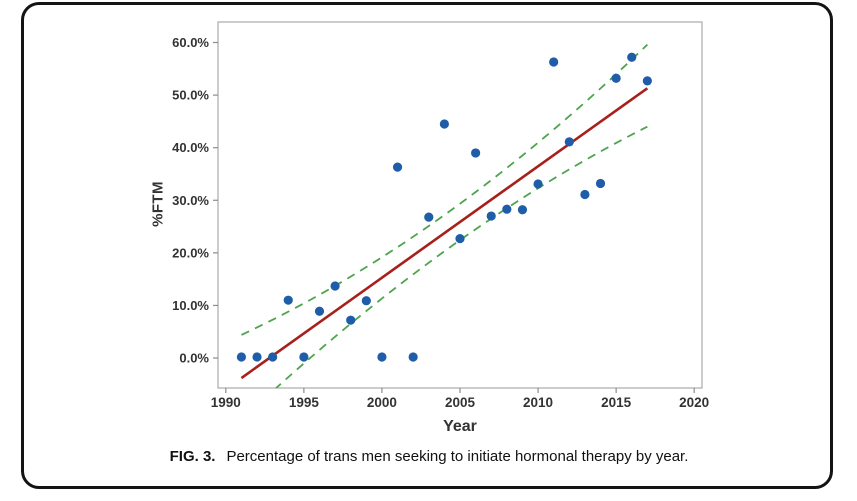 The image size is (857, 501). What do you see at coordinates (190, 252) in the screenshot?
I see `y-tick-label: 20.0%` at bounding box center [190, 252].